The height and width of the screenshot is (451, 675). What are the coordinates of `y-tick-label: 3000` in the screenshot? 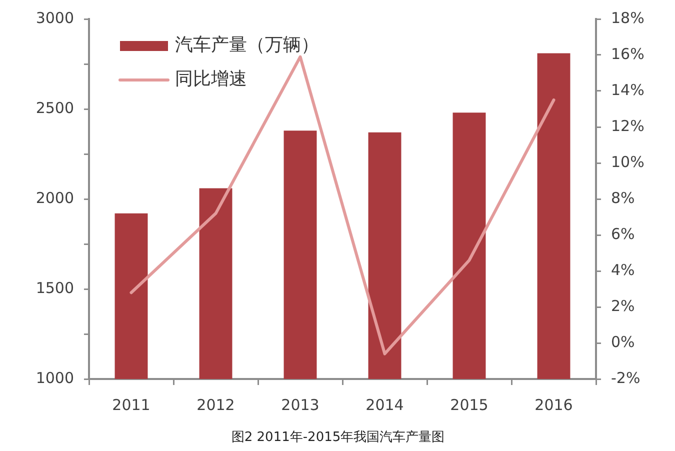 It's located at (55, 17).